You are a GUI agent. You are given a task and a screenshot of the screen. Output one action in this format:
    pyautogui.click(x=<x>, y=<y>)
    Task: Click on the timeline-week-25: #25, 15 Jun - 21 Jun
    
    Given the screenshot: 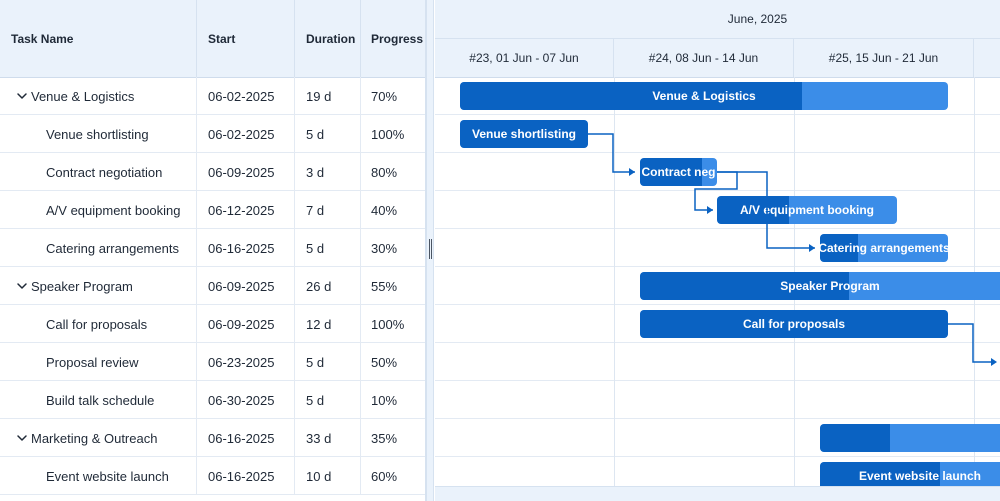 What is the action you would take?
    pyautogui.click(x=884, y=58)
    